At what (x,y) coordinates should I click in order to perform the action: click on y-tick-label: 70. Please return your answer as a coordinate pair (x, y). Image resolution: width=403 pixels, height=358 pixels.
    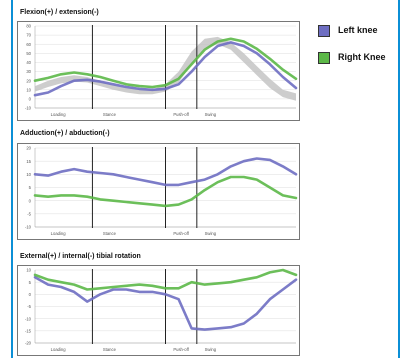
    Looking at the image, I should click on (28, 35).